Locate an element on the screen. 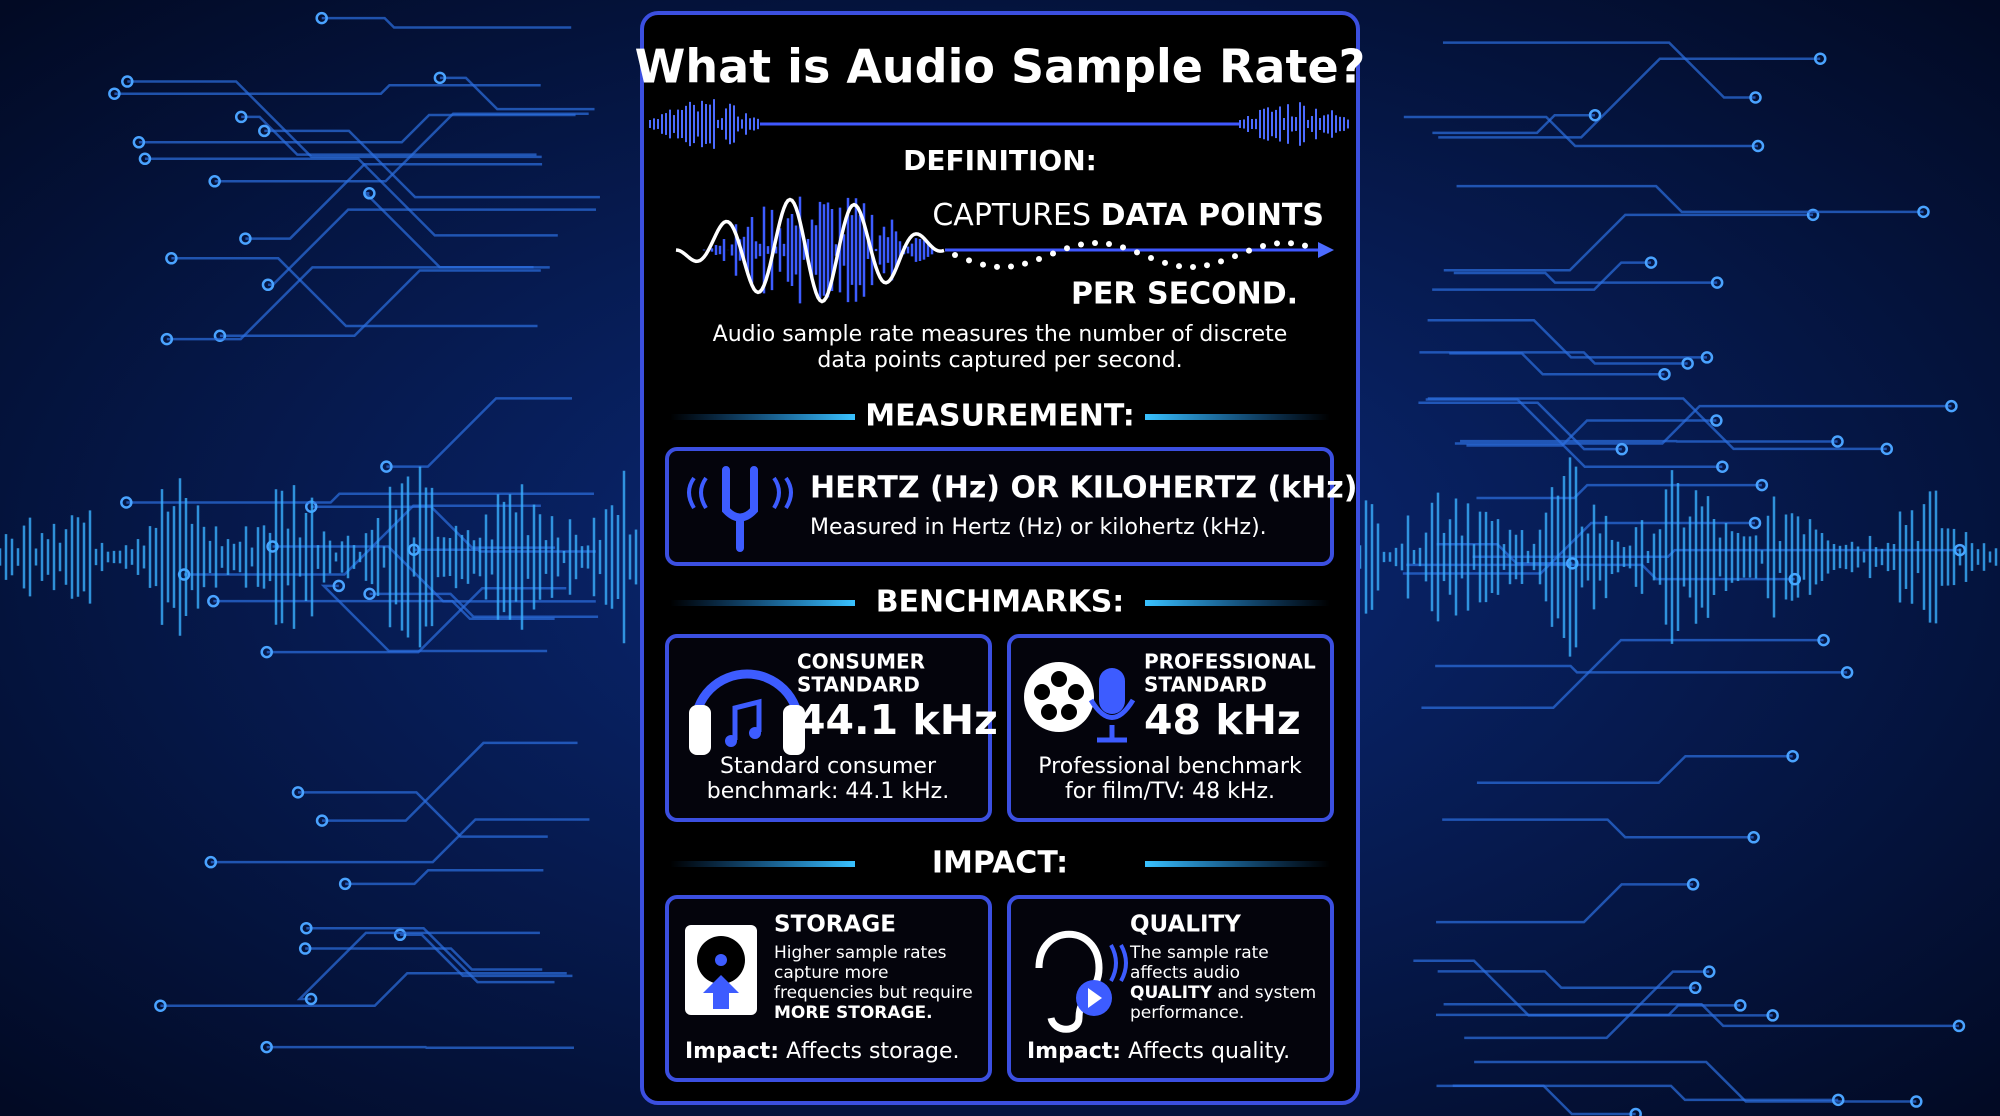 This screenshot has width=2000, height=1116. microphone-icon is located at coordinates (1112, 691).